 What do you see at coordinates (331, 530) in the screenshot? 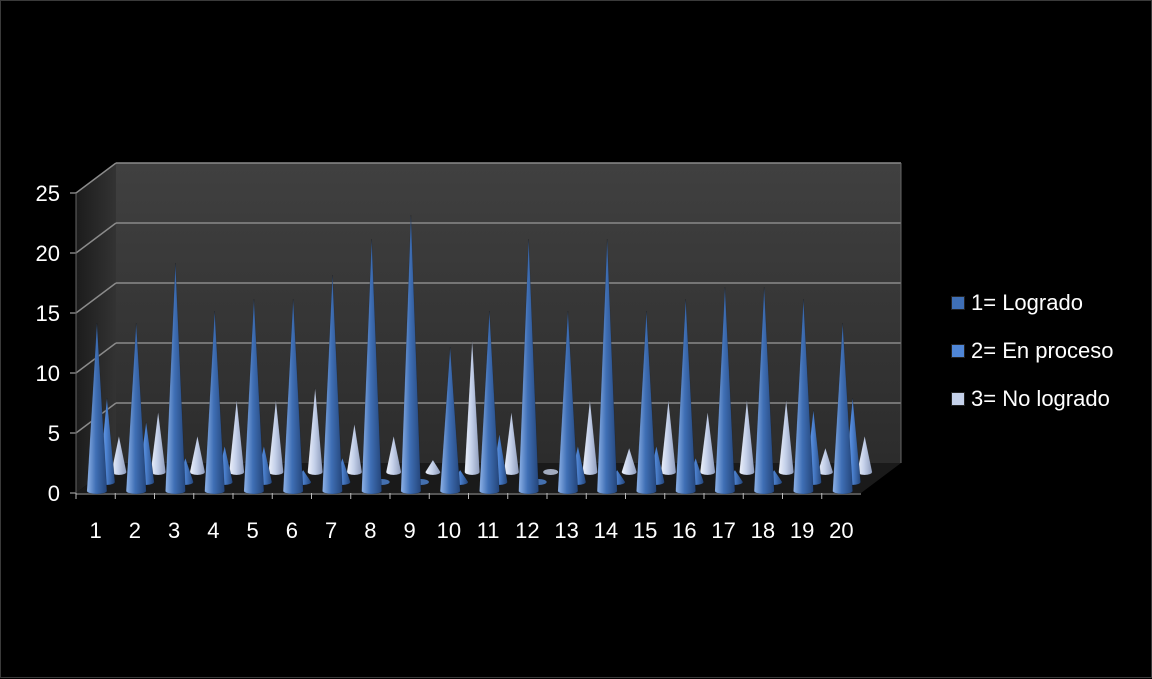
I see `x-tick-label: 7` at bounding box center [331, 530].